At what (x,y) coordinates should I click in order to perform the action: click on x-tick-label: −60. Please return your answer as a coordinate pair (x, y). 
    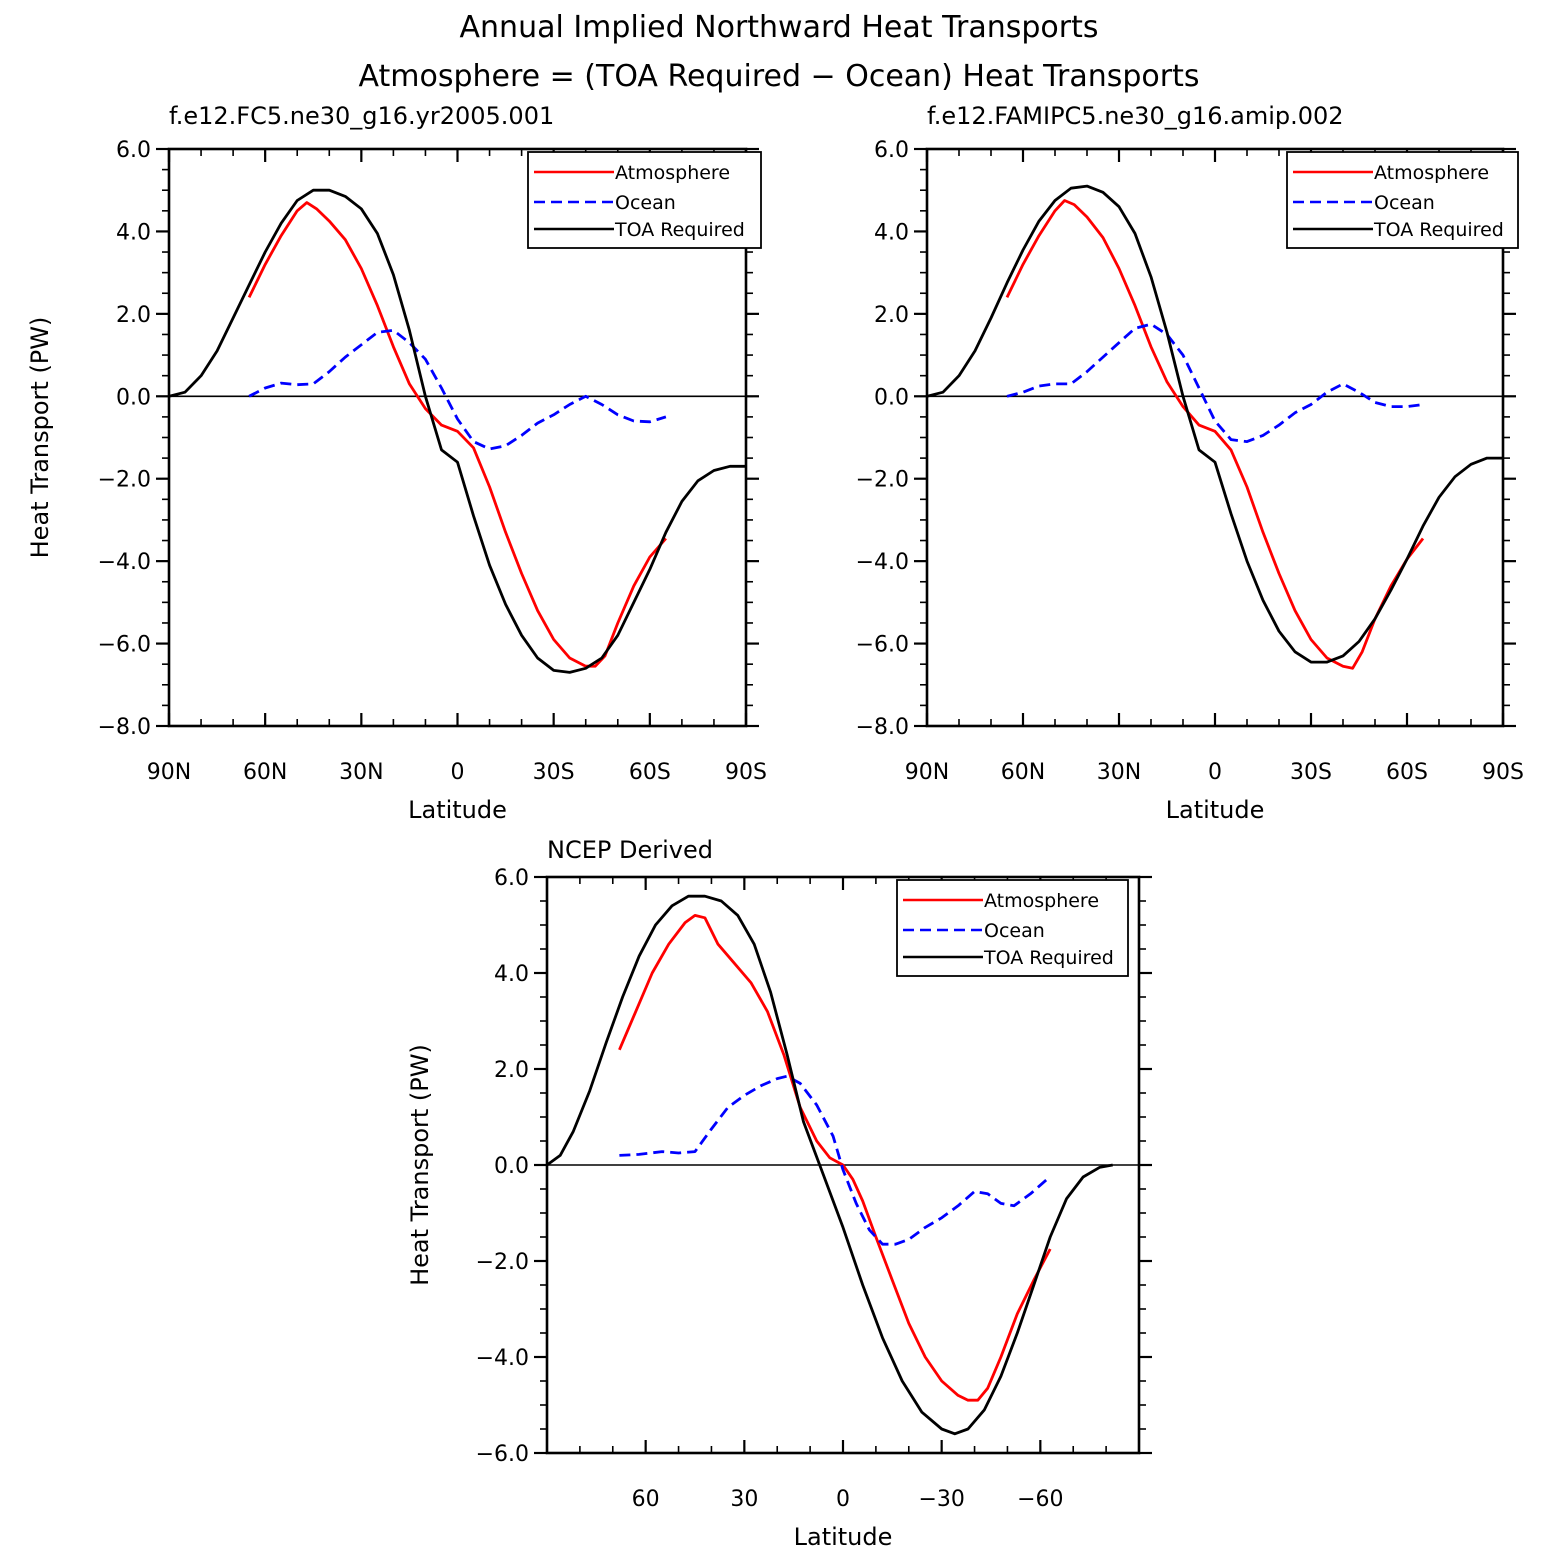
    Looking at the image, I should click on (1040, 1499).